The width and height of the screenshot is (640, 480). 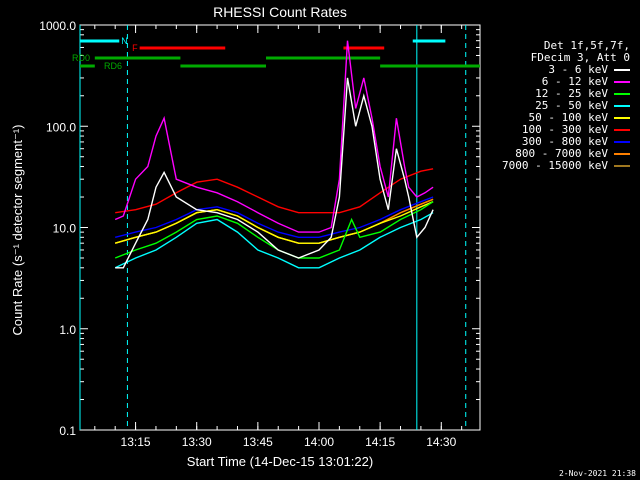 I want to click on legend-label: 100 - 300 keV, so click(x=564, y=129).